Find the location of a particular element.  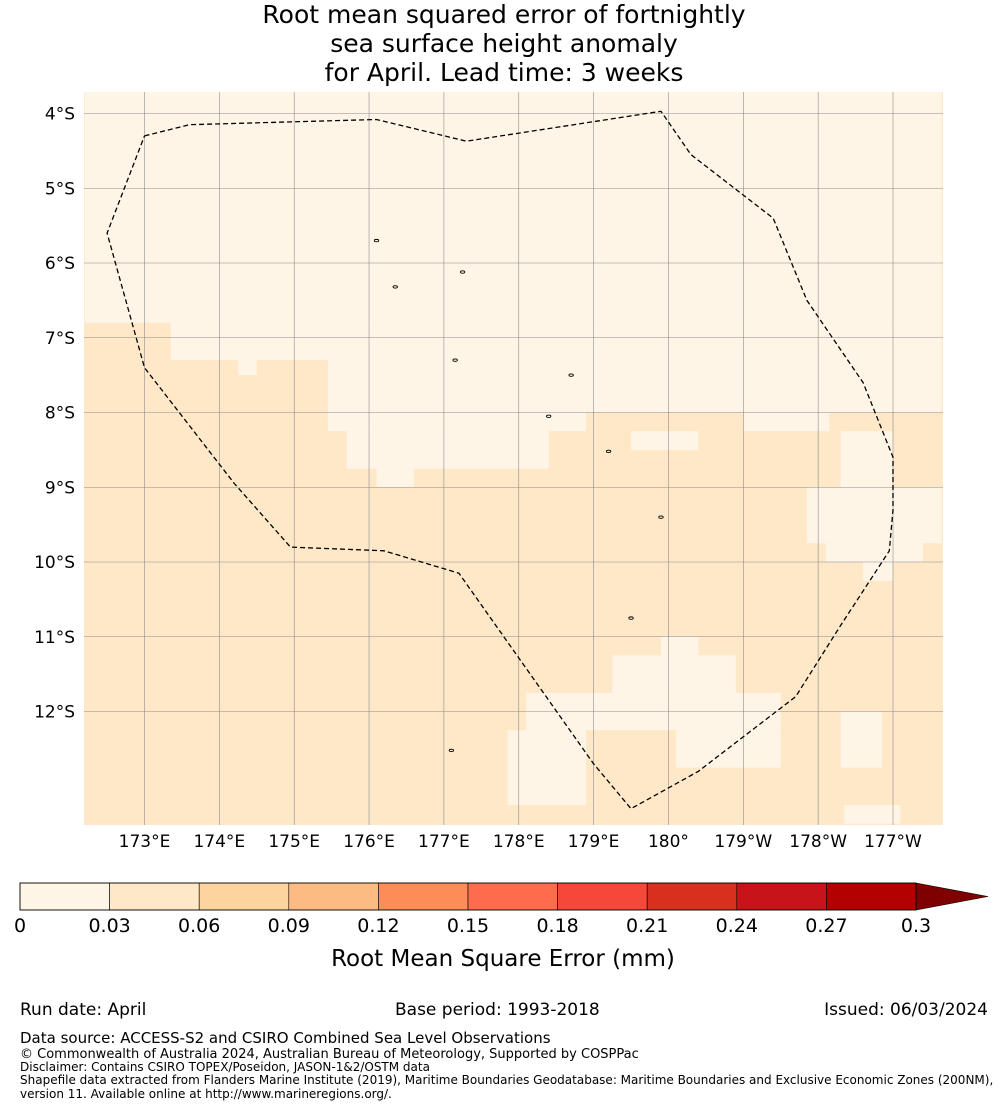

colorbar-tick-label: 0.24 is located at coordinates (737, 926).